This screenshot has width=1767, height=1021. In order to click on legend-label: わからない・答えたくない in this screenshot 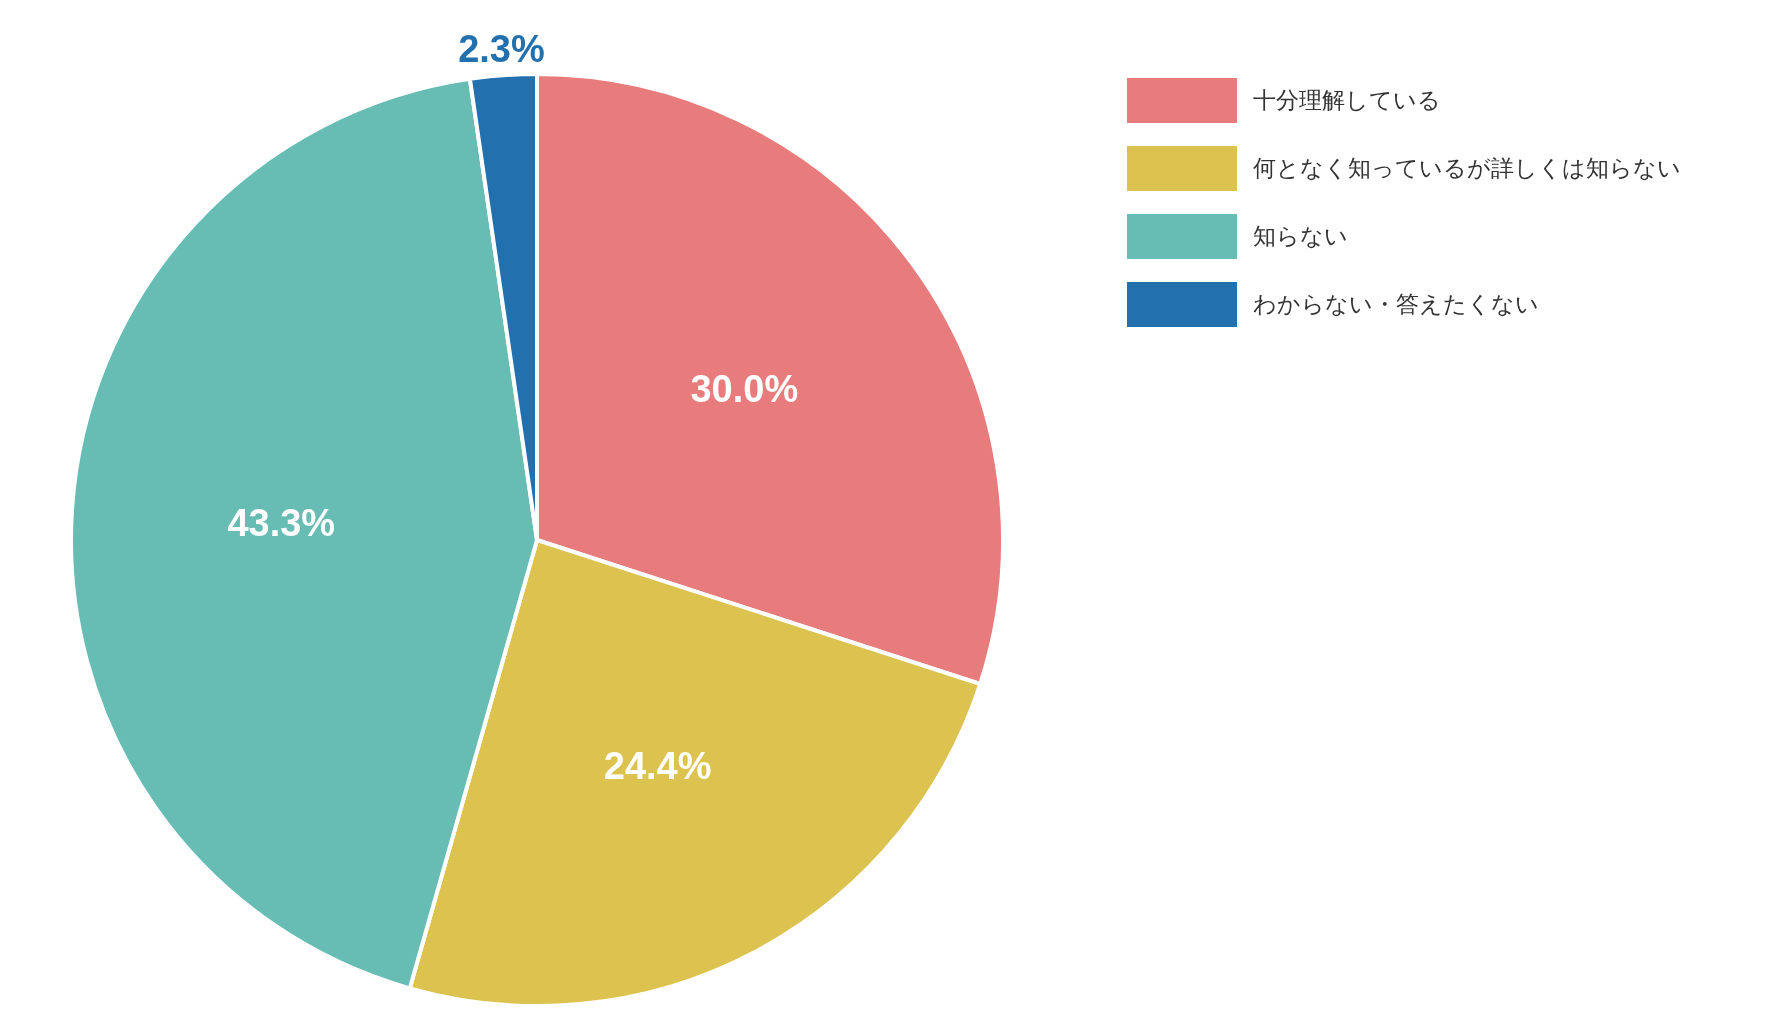, I will do `click(1396, 304)`.